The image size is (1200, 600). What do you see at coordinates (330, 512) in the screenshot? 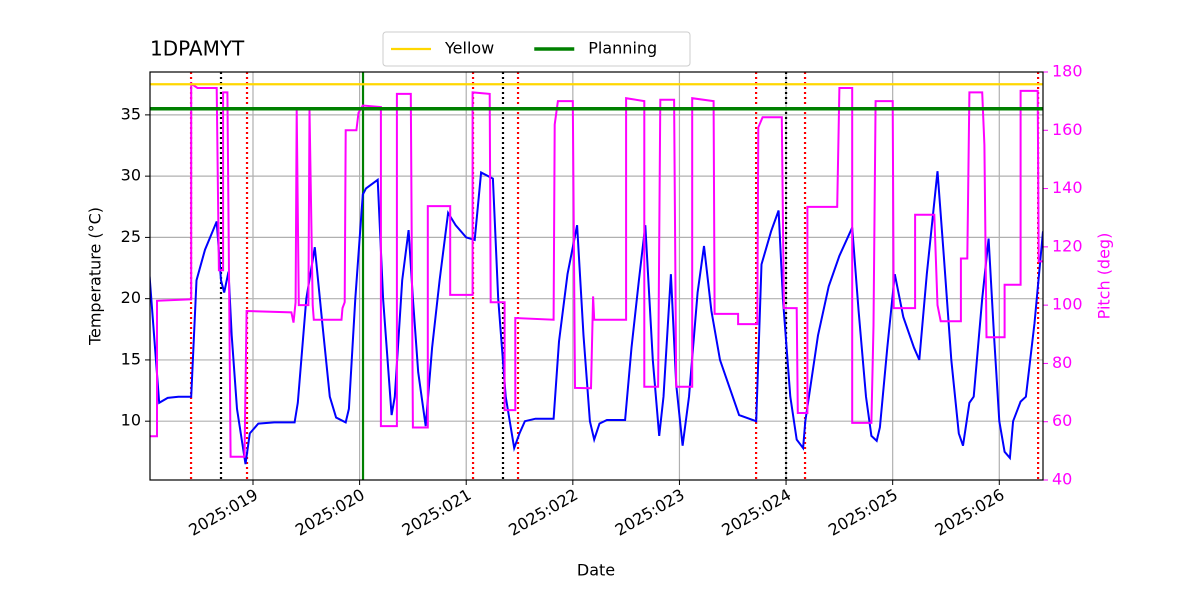
I see `x-tick-label: 2025:020` at bounding box center [330, 512].